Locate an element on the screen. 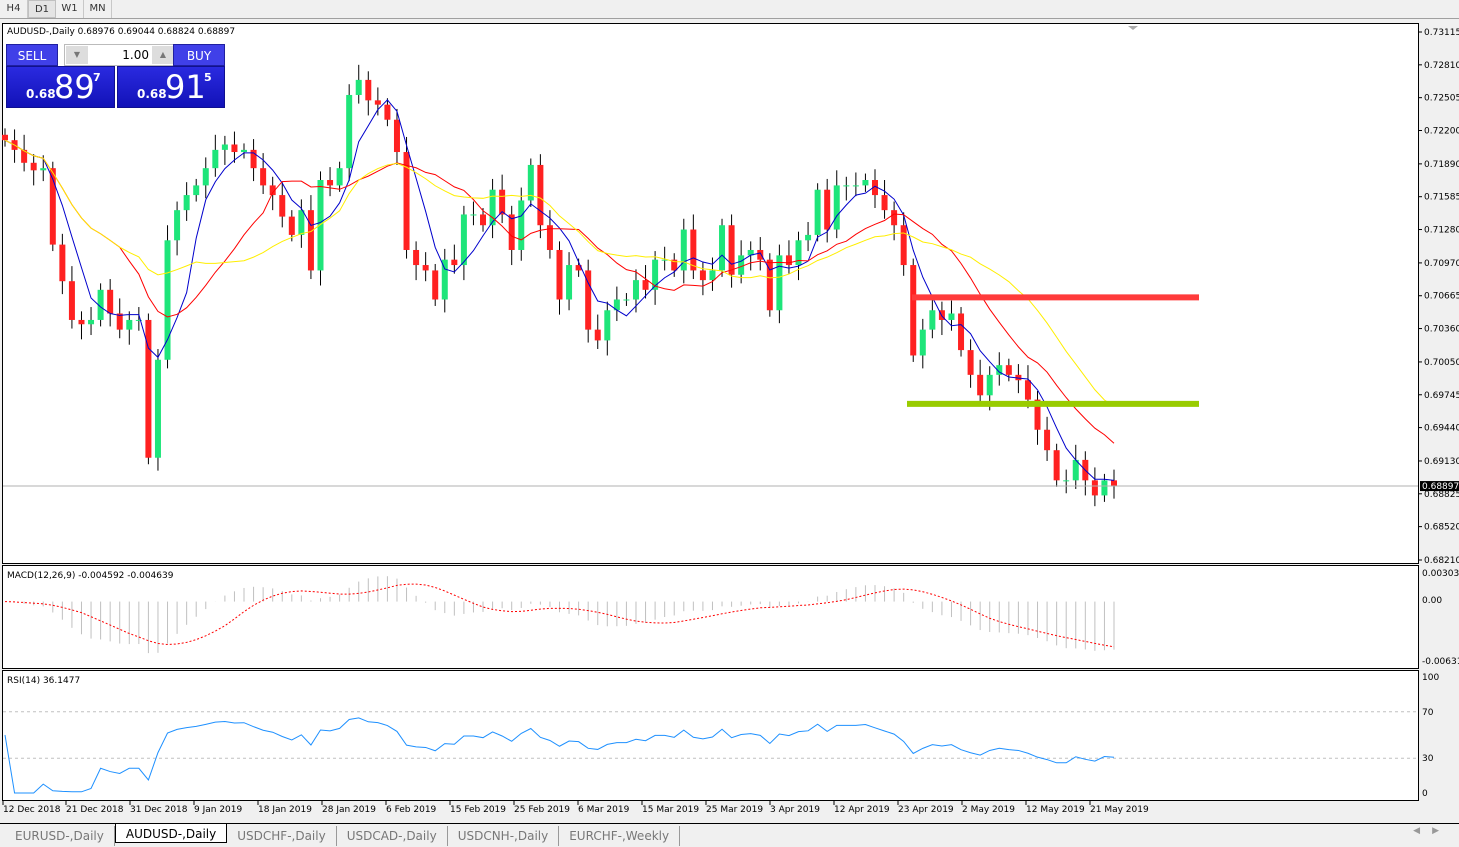 The image size is (1459, 847). sell-price: 0.68 89 7 is located at coordinates (60, 87).